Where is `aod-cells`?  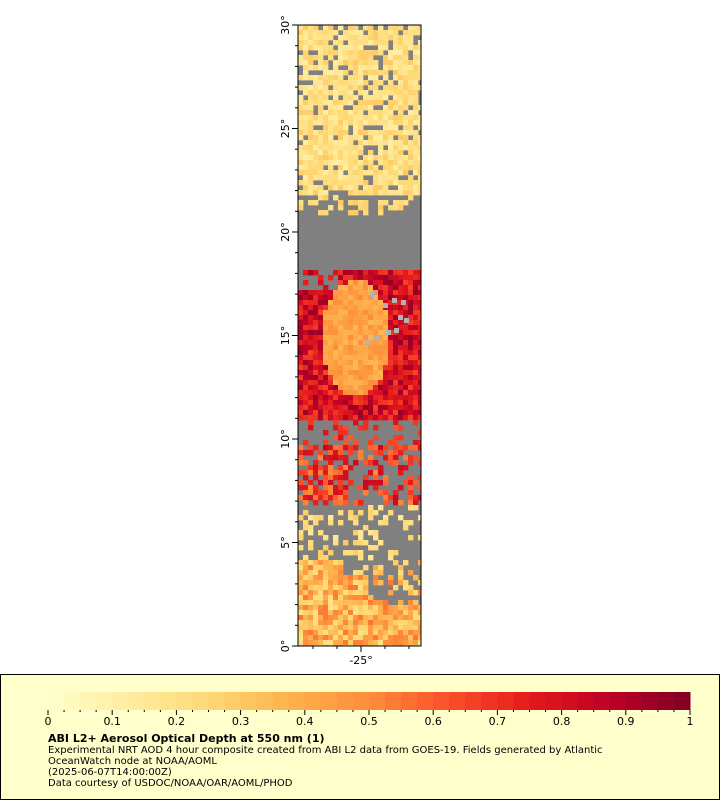
aod-cells is located at coordinates (359, 335).